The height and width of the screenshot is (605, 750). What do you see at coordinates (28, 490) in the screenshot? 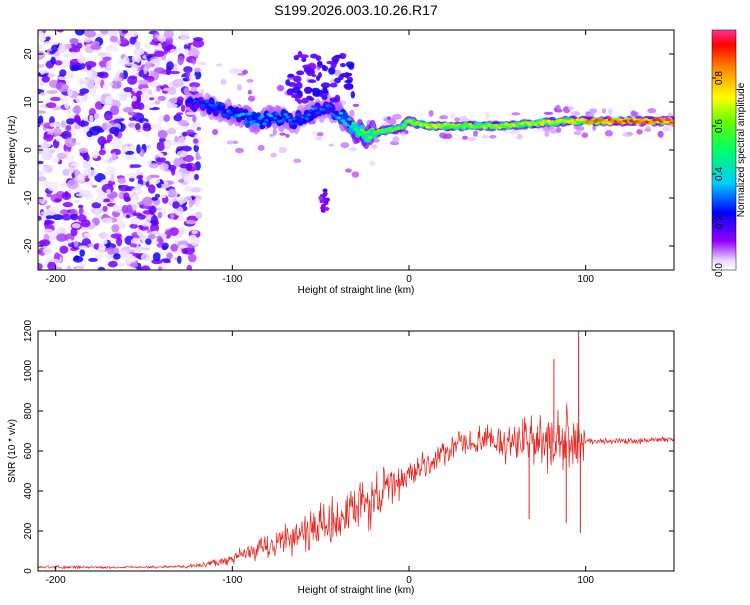
I see `y-tick-label: 400` at bounding box center [28, 490].